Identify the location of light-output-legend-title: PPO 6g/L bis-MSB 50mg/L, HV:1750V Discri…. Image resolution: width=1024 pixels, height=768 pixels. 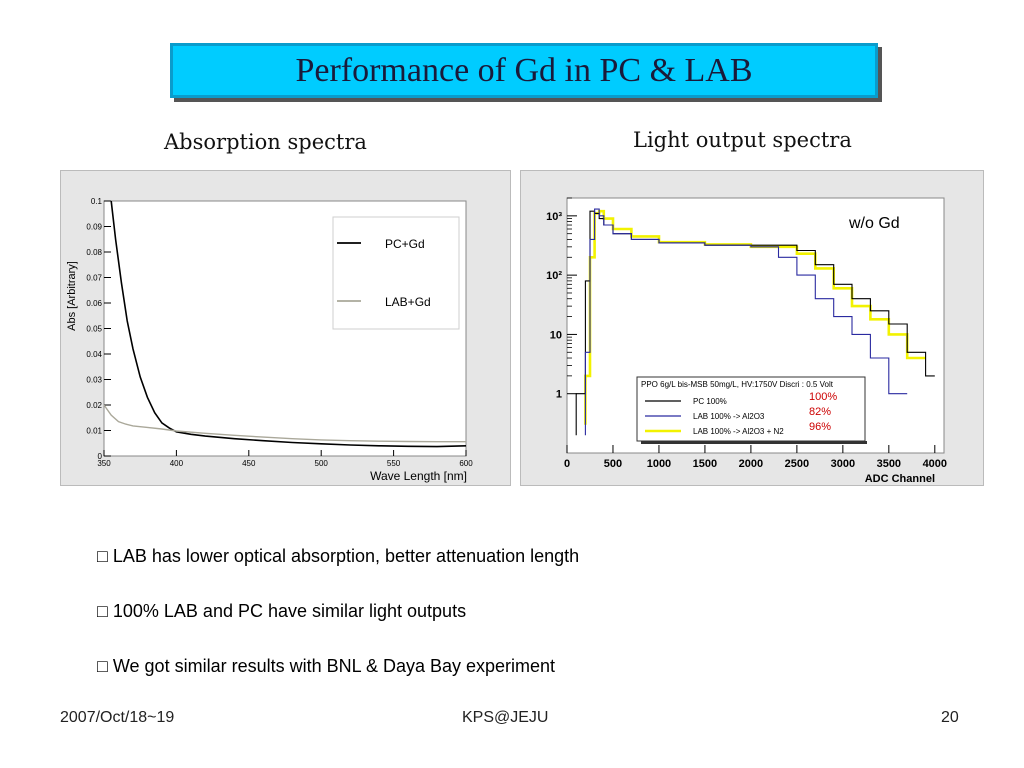
(737, 384).